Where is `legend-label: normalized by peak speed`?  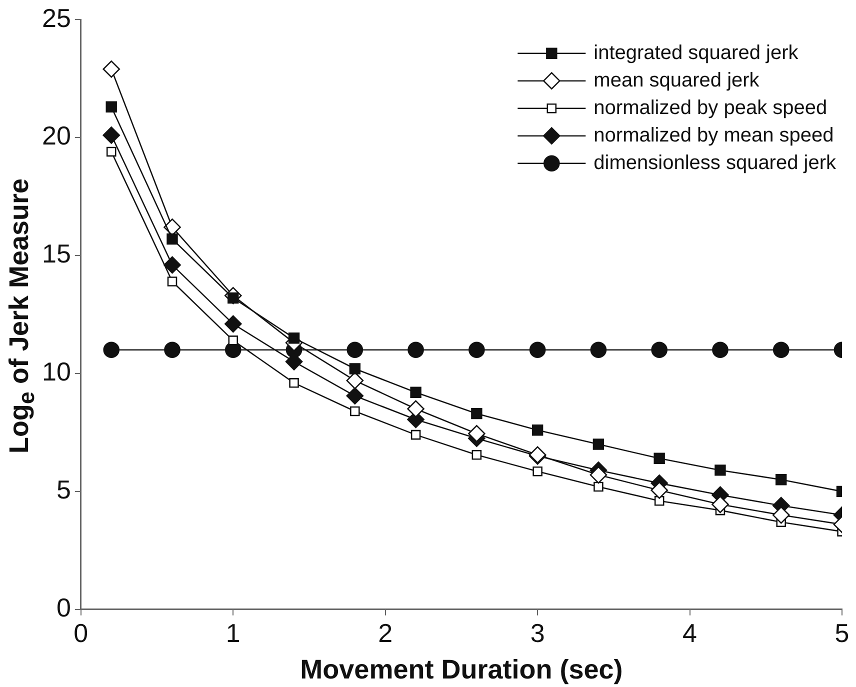
legend-label: normalized by peak speed is located at coordinates (711, 107).